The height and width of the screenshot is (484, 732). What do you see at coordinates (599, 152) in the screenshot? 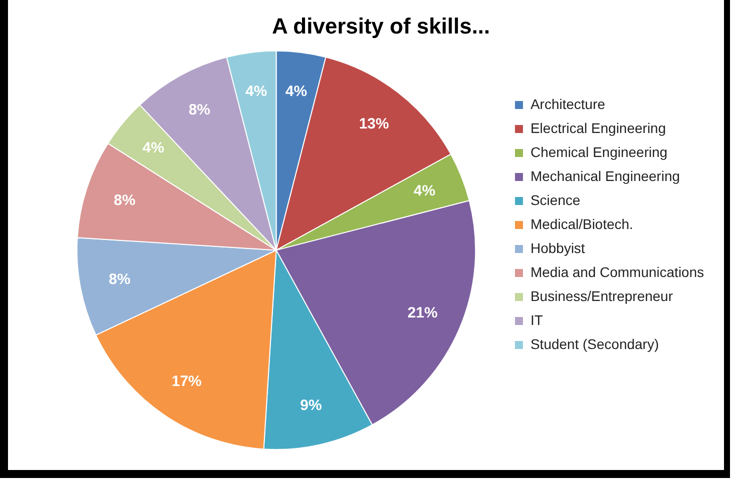
I see `legend-label: Chemical Engineering` at bounding box center [599, 152].